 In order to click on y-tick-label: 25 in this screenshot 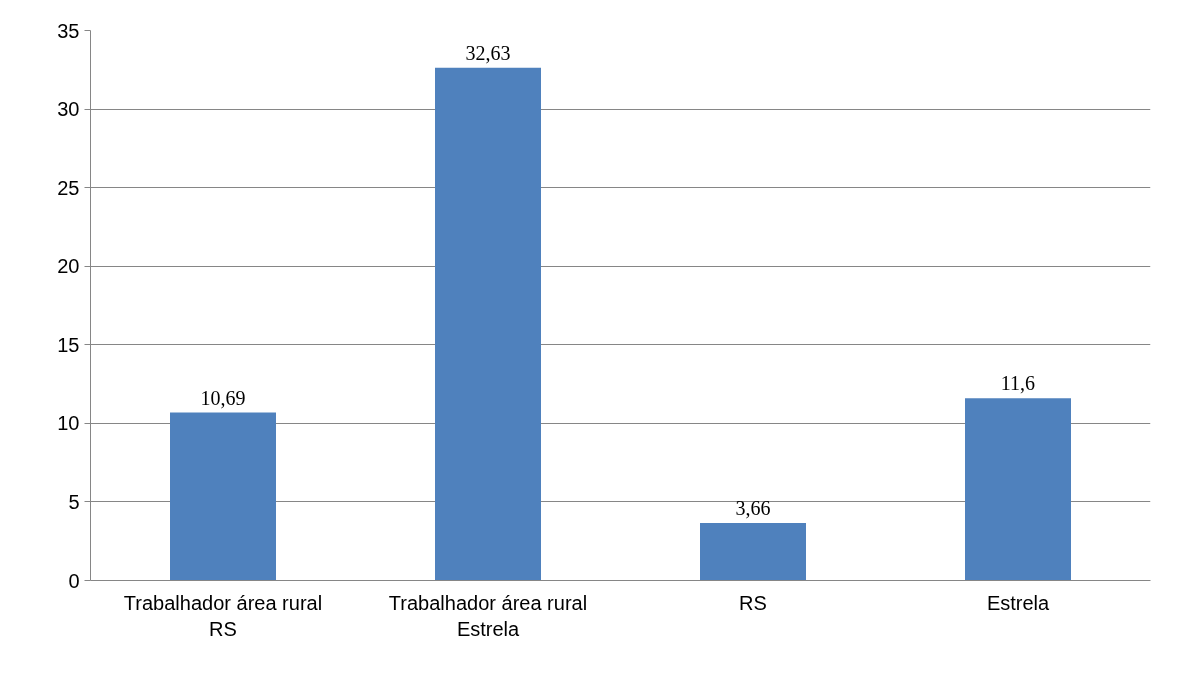, I will do `click(68, 187)`.